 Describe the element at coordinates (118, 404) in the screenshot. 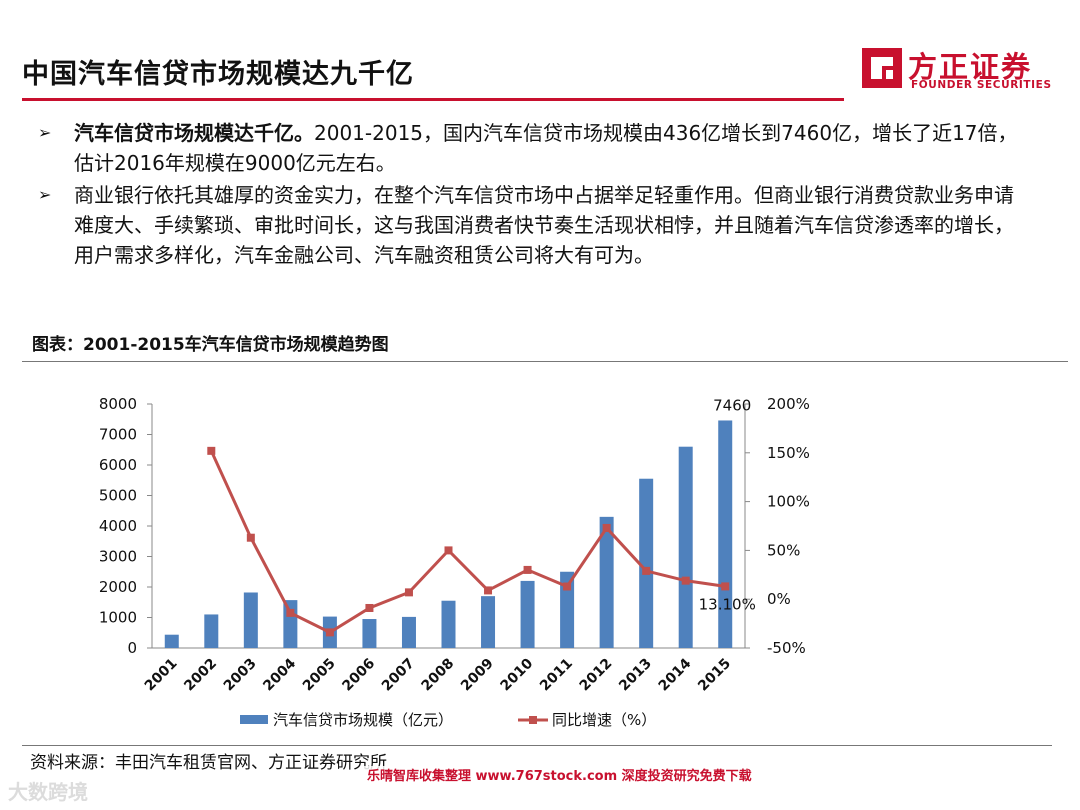

I see `left-tick-label: 8000` at that location.